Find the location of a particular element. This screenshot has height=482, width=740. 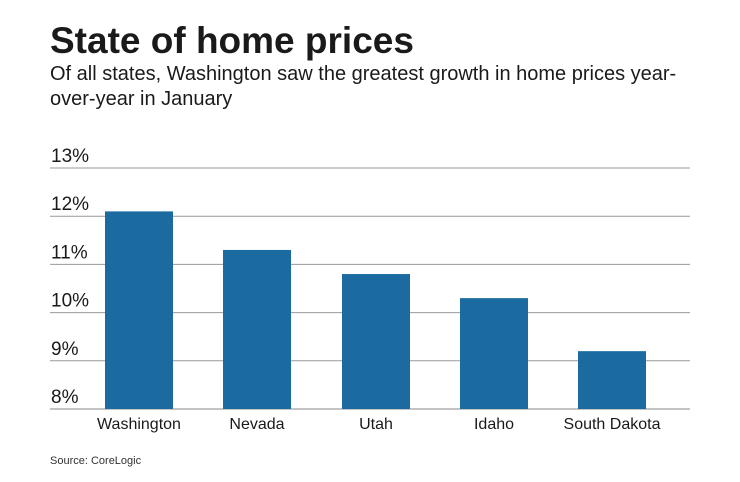

bar-utah is located at coordinates (376, 341).